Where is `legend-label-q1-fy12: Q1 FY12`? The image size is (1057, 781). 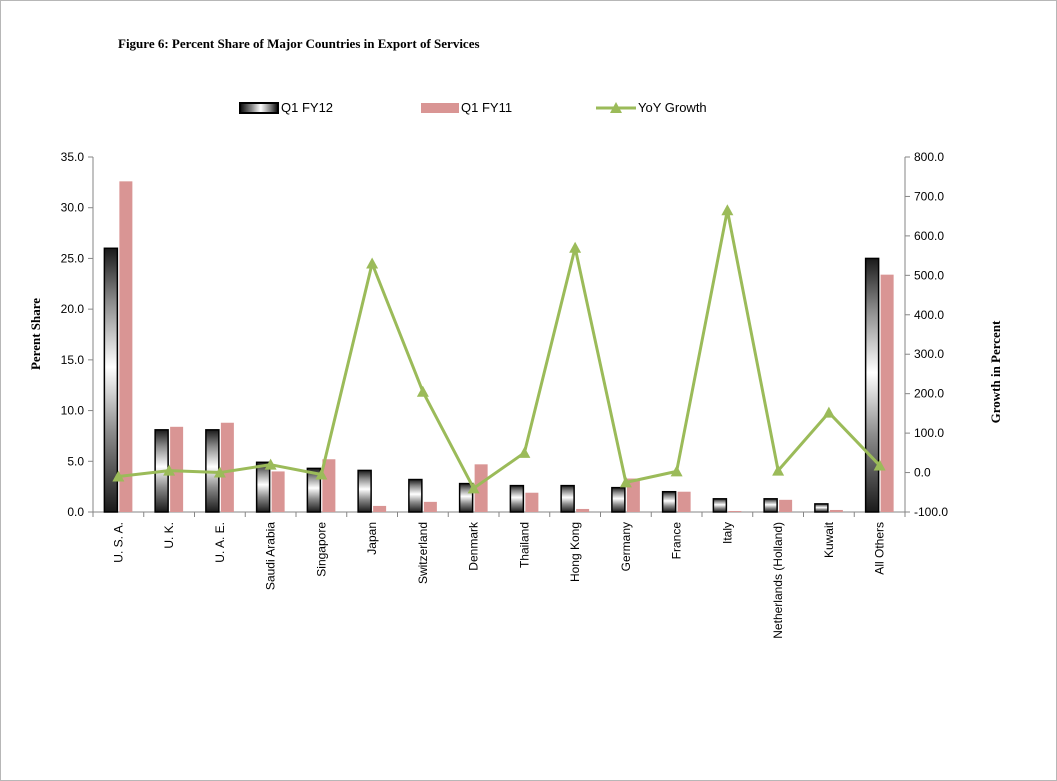
legend-label-q1-fy12: Q1 FY12 is located at coordinates (307, 107).